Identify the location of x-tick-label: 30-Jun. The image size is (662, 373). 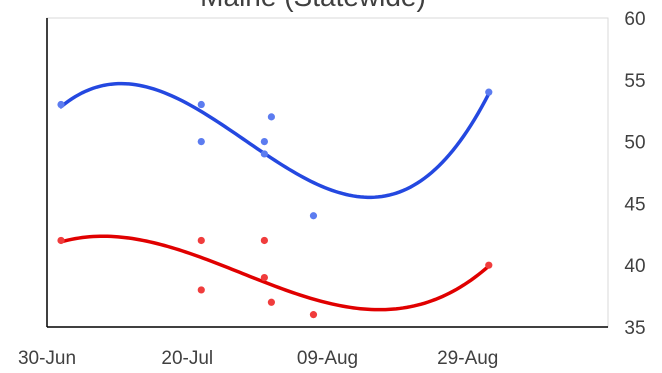
(47, 358).